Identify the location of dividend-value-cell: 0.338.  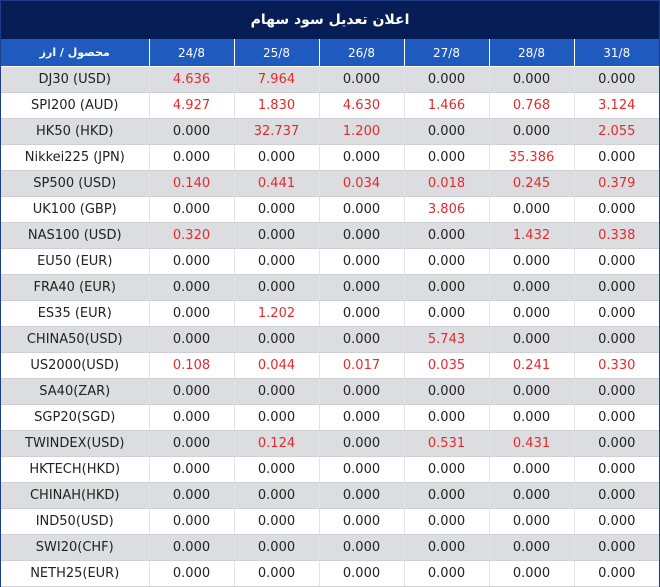
(616, 235).